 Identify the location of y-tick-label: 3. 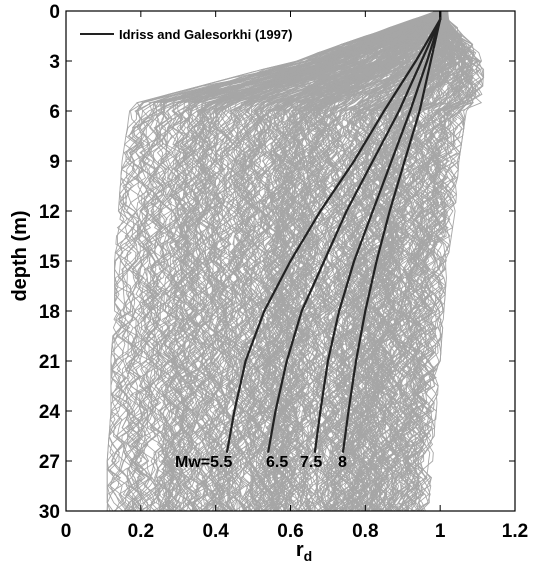
(54, 62).